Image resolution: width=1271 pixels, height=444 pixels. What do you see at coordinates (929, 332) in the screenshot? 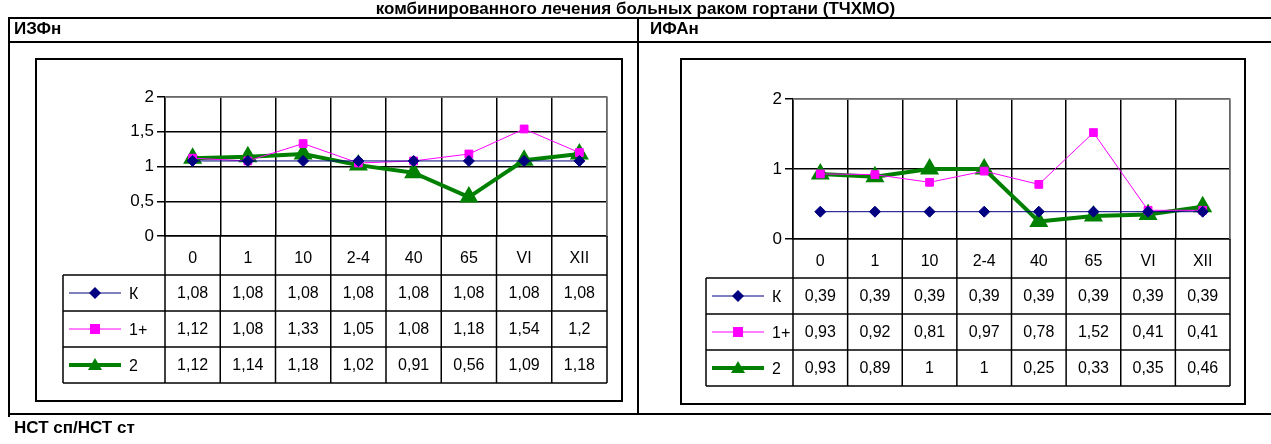
I see `data-label: 0,81` at bounding box center [929, 332].